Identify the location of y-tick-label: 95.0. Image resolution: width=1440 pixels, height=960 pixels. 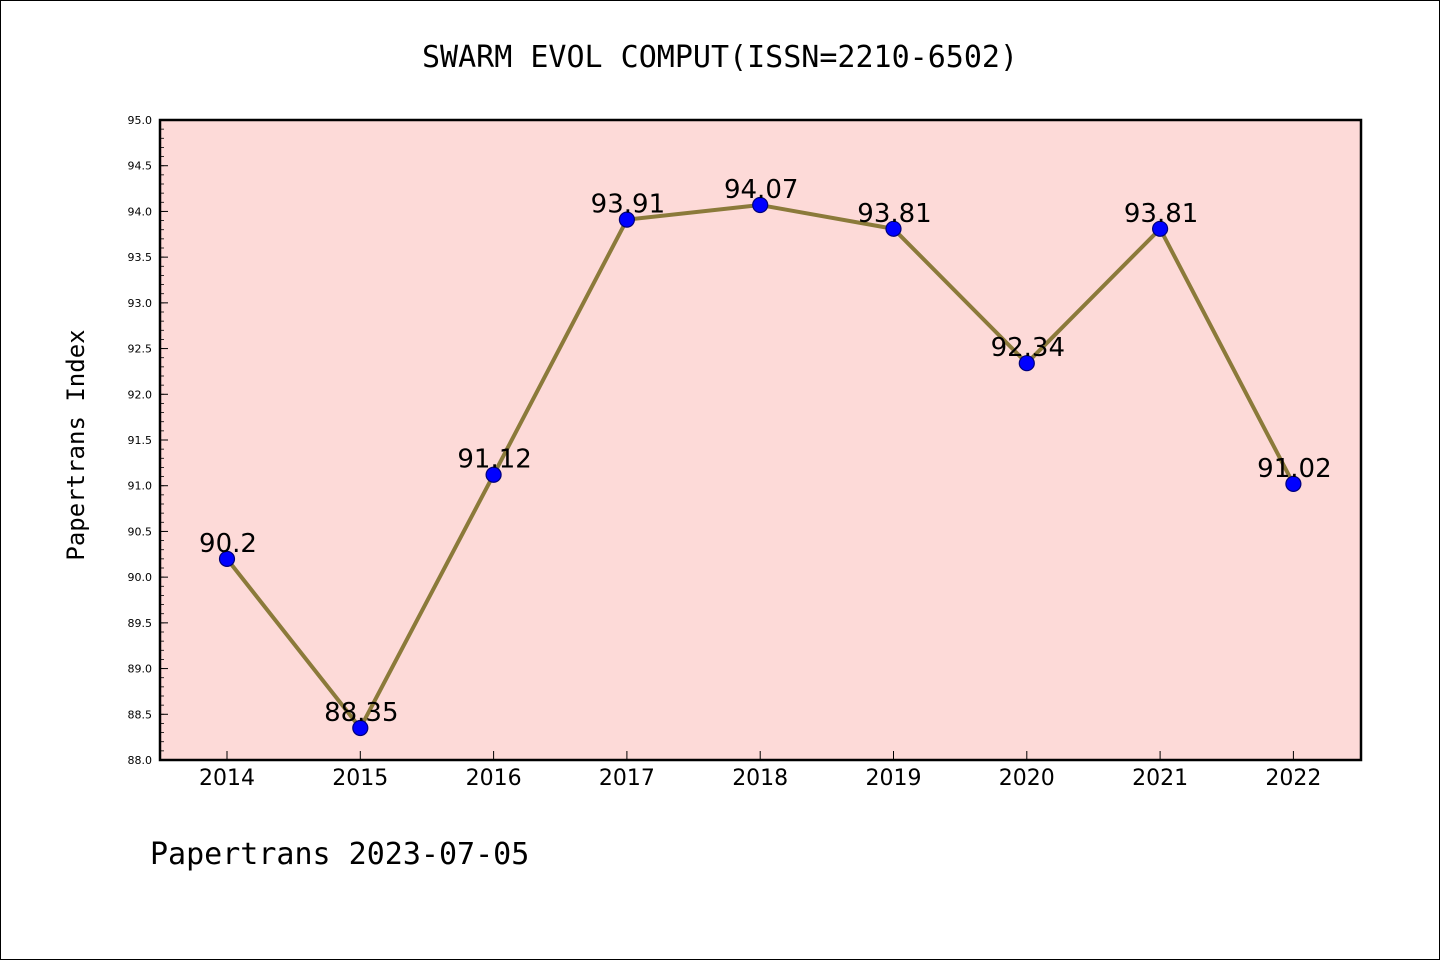
(140, 120).